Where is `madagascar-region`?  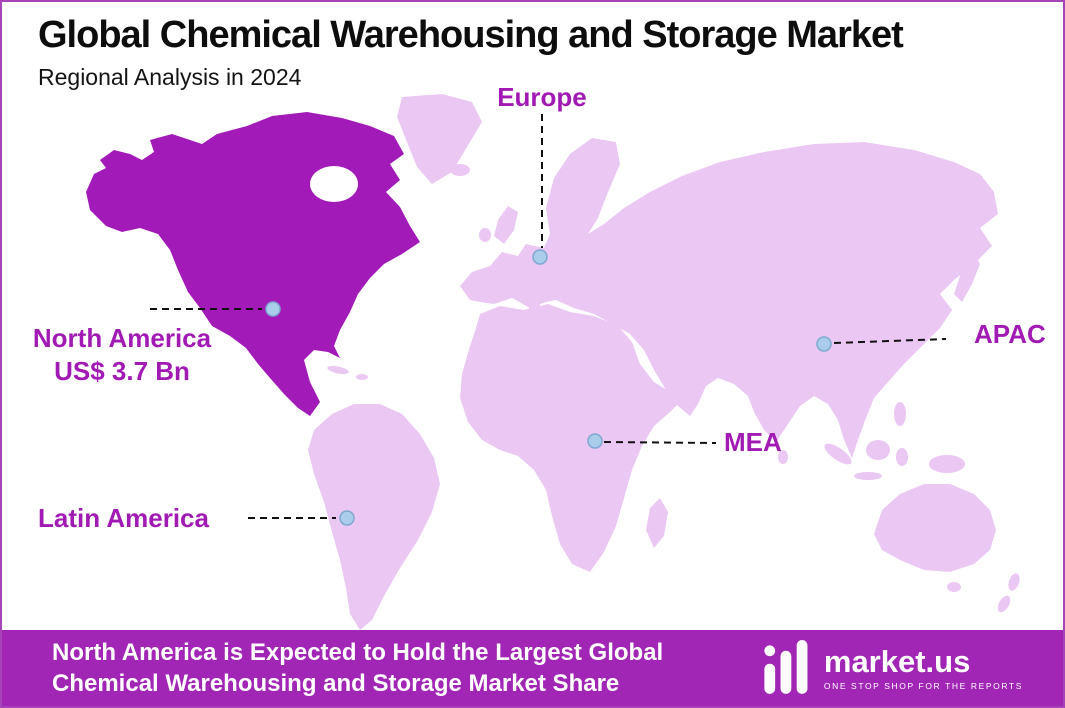 madagascar-region is located at coordinates (657, 523).